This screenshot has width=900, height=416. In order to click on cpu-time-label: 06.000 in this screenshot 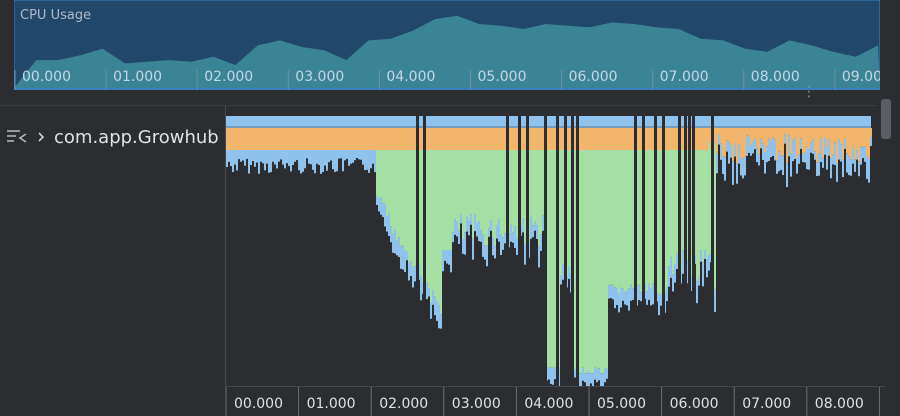, I will do `click(593, 77)`.